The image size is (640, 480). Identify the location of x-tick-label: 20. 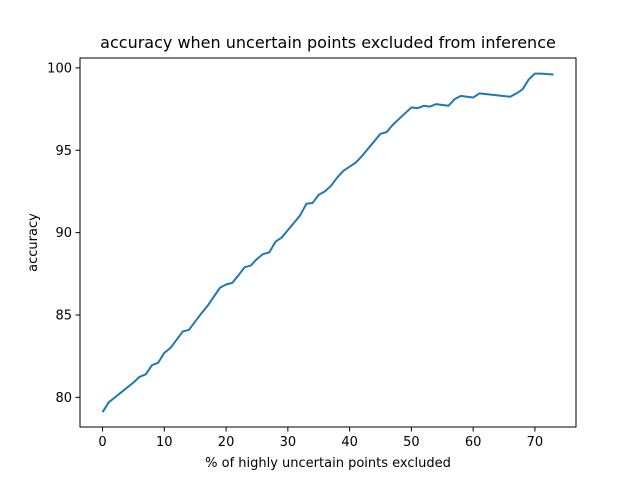
(226, 442).